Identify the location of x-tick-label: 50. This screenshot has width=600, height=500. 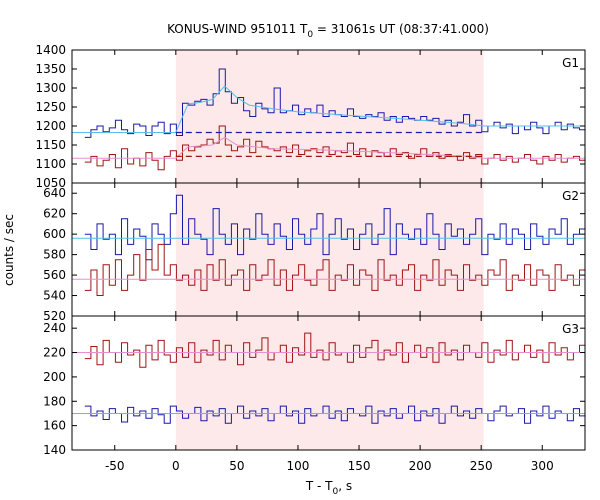
(236, 466).